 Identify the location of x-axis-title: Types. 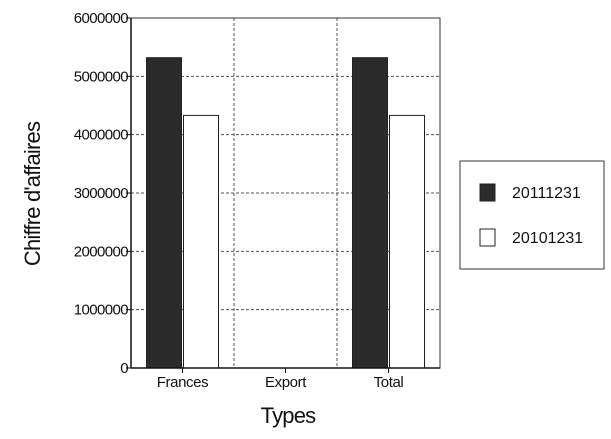
(288, 415).